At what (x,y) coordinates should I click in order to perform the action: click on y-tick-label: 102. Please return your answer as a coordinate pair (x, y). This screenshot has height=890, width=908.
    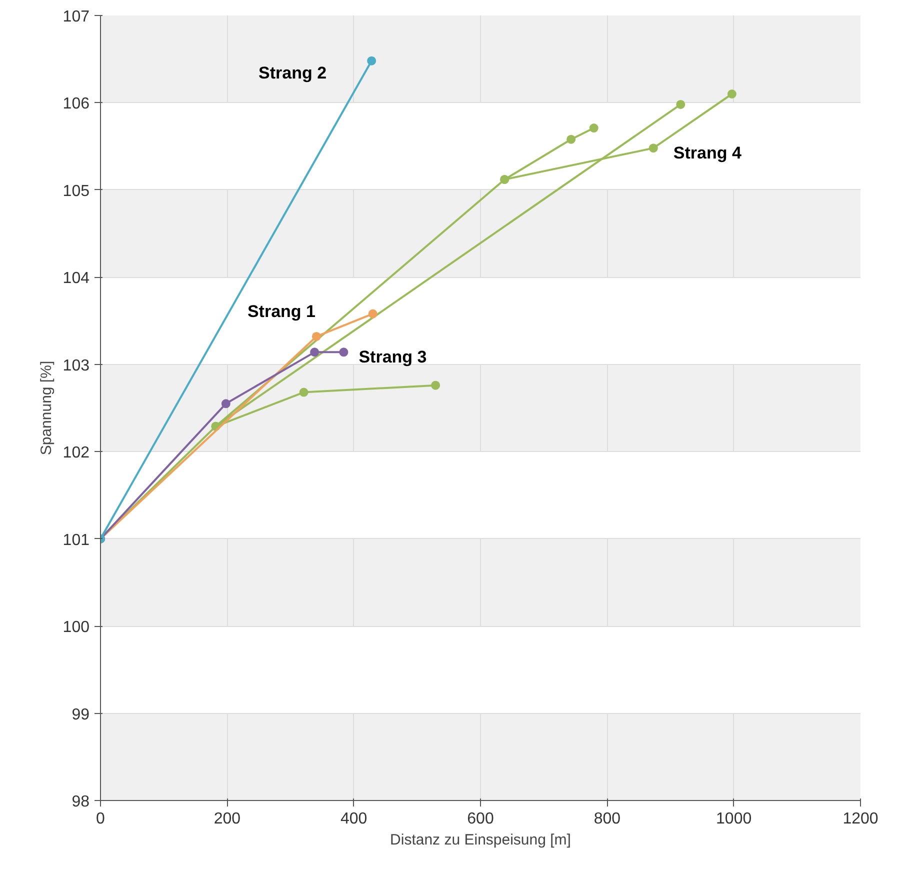
    Looking at the image, I should click on (76, 453).